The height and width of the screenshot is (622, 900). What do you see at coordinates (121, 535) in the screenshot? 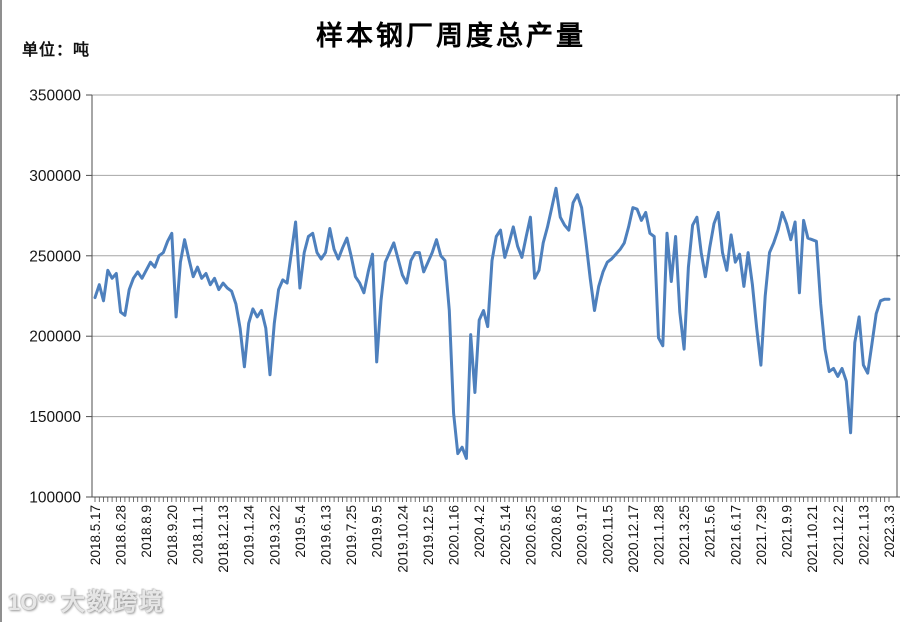
I see `x-tick-label: 2018.6.28` at bounding box center [121, 535].